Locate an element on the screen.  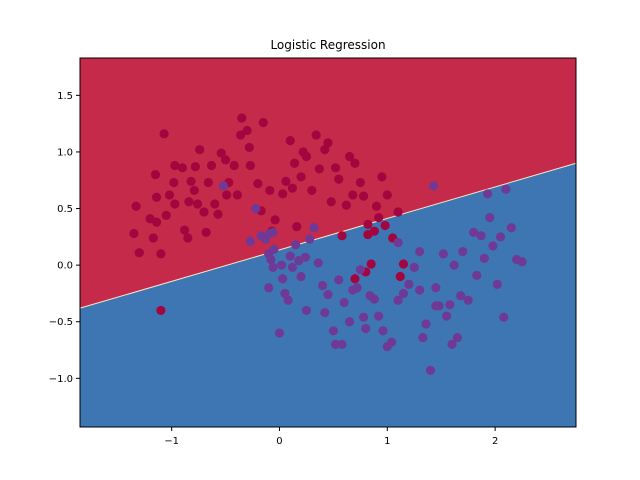
y-tick-label-1: −0.5 is located at coordinates (61, 322).